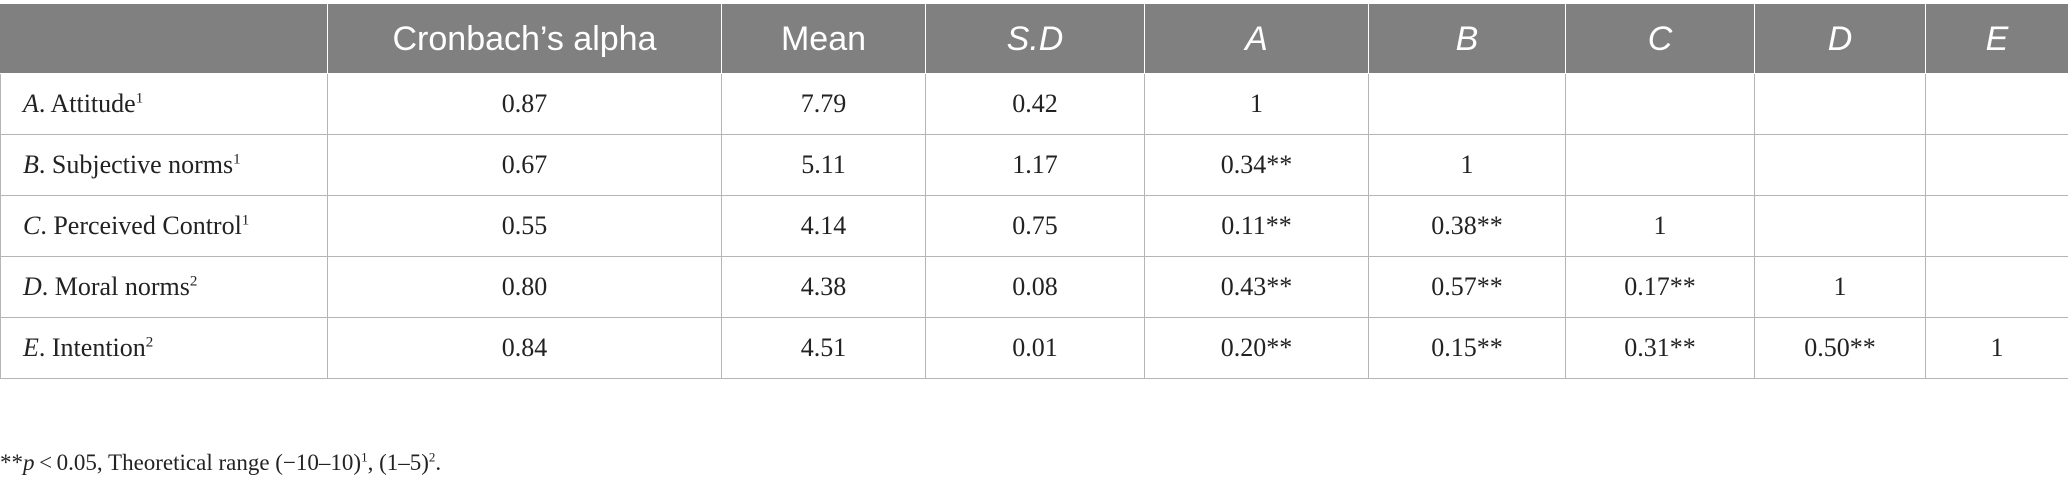  I want to click on row-letter: C, so click(32, 225).